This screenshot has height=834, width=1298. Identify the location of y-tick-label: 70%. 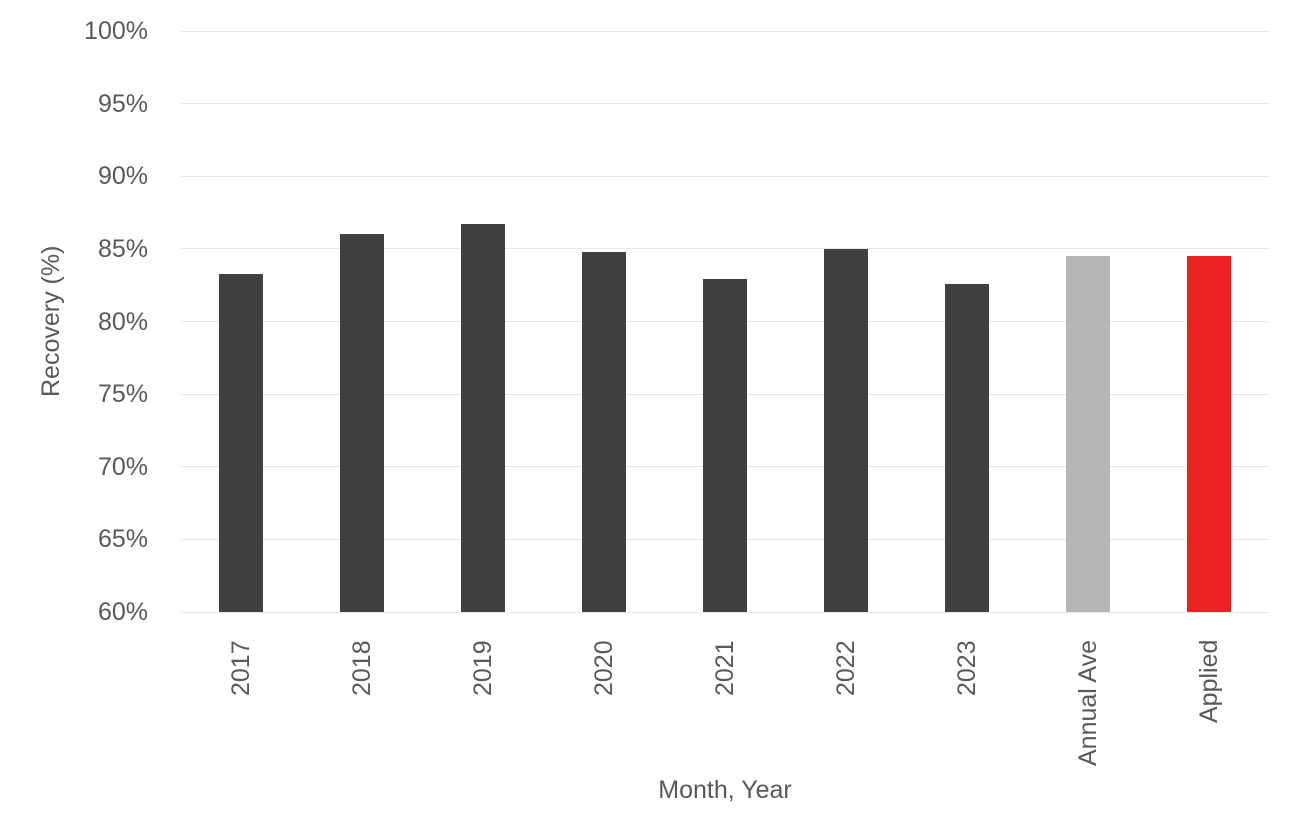
(122, 466).